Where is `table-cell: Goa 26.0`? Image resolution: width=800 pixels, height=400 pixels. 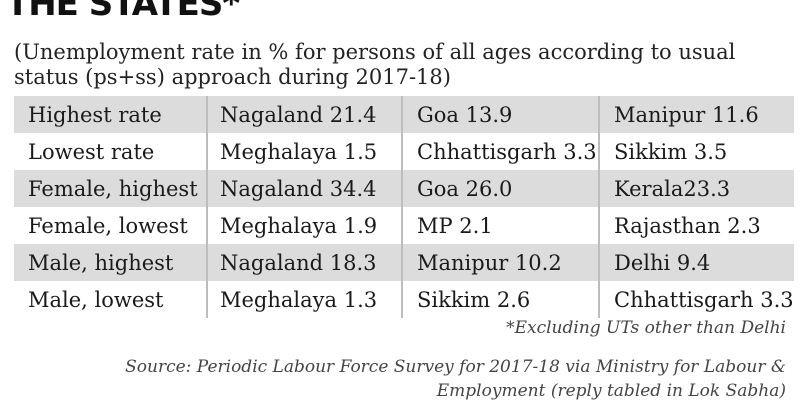
table-cell: Goa 26.0 is located at coordinates (499, 188).